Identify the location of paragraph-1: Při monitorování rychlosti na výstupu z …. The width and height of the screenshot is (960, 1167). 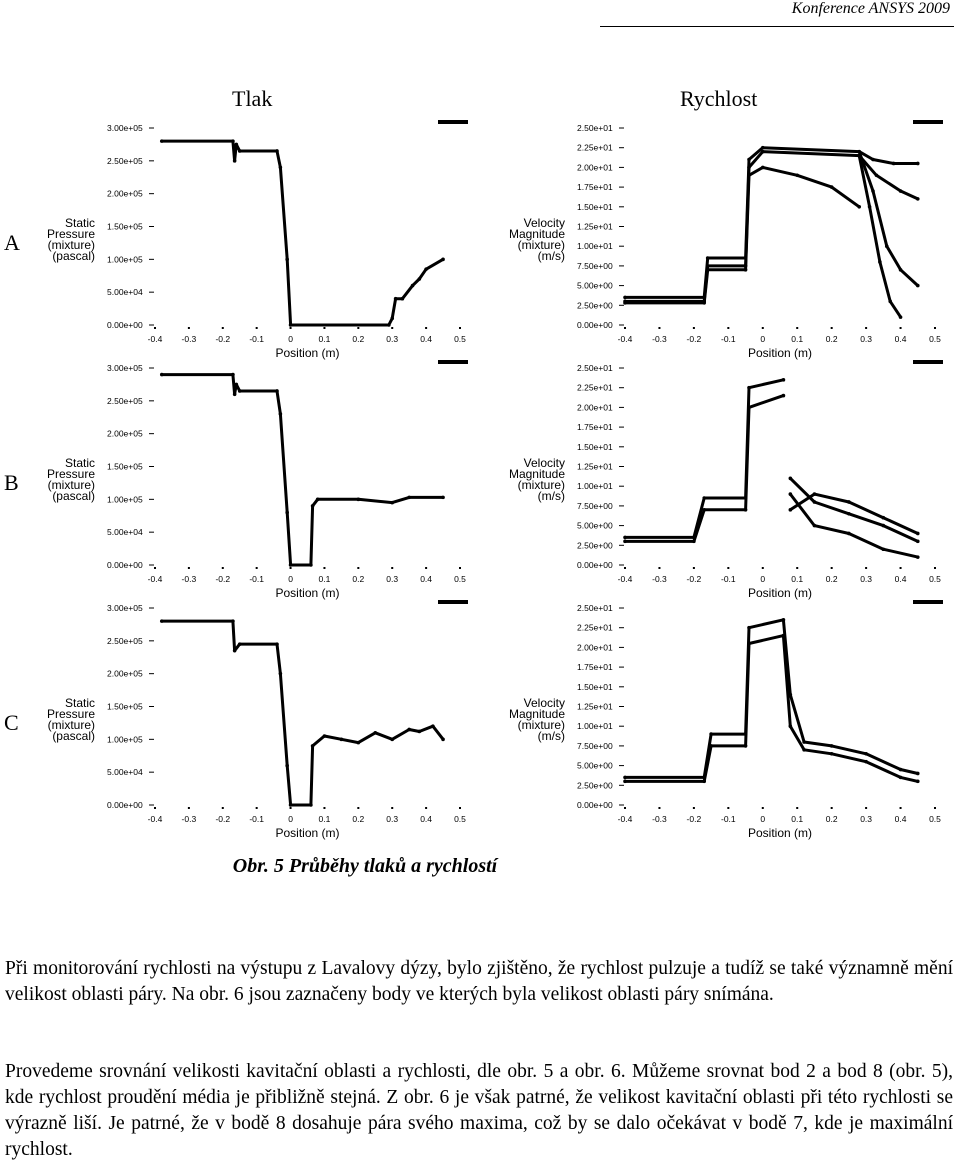
(479, 981).